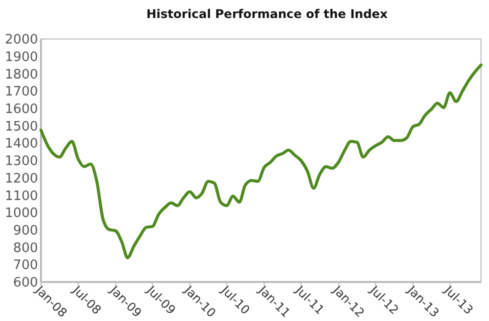  Describe the element at coordinates (21, 74) in the screenshot. I see `y-tick-label: 1800` at that location.